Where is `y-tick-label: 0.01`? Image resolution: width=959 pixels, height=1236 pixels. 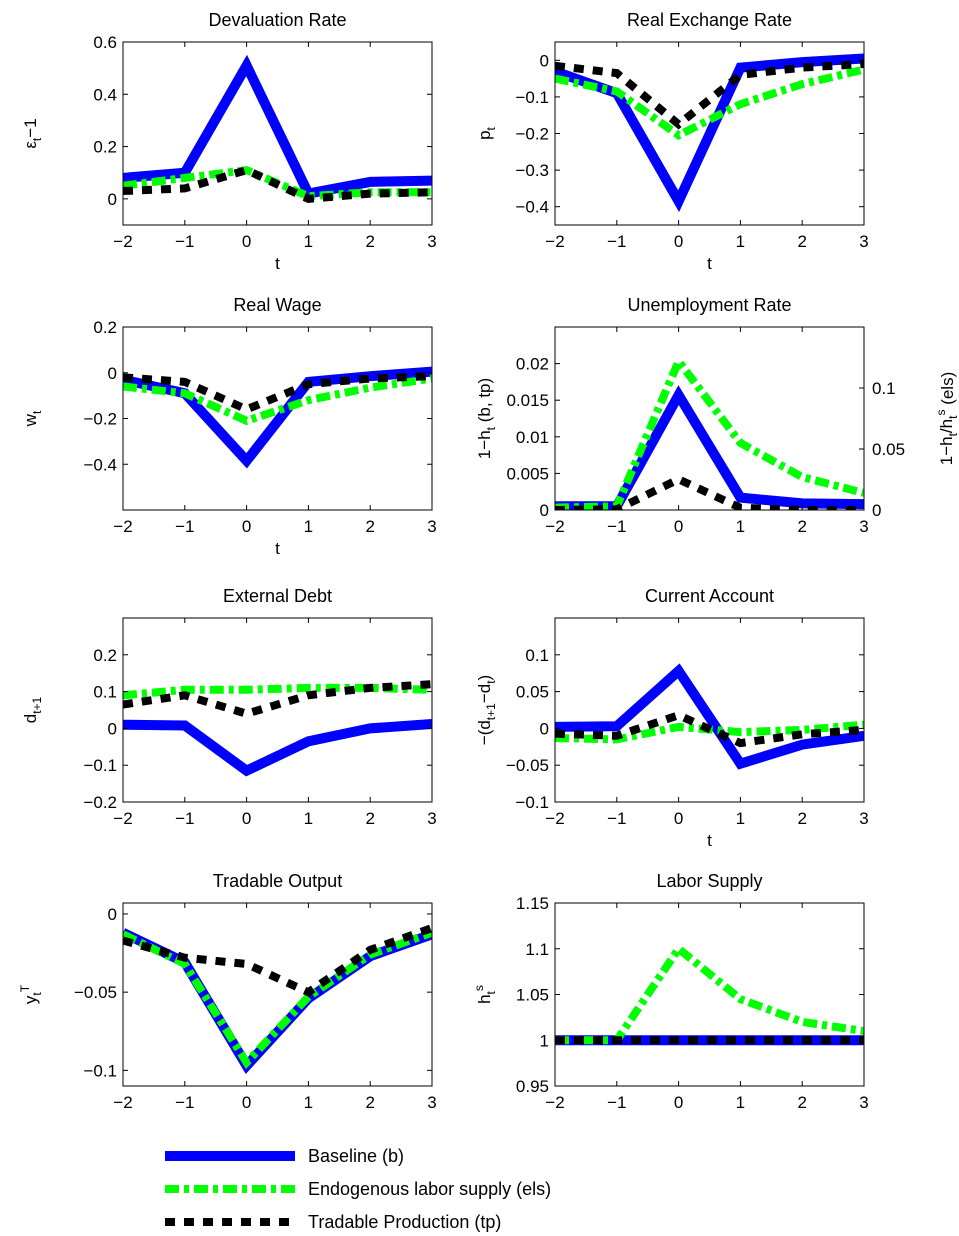
y-tick-label: 0.01 is located at coordinates (532, 437).